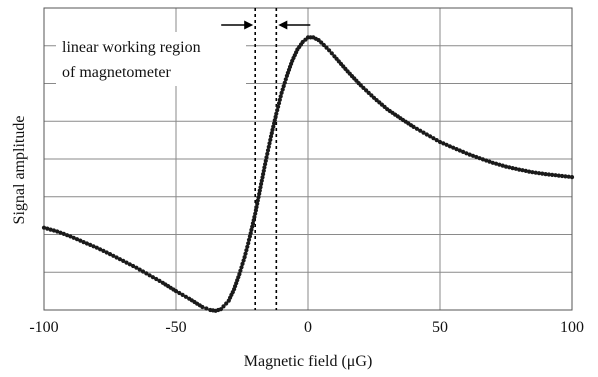  Describe the element at coordinates (175, 327) in the screenshot. I see `x-tick-label: -50` at that location.